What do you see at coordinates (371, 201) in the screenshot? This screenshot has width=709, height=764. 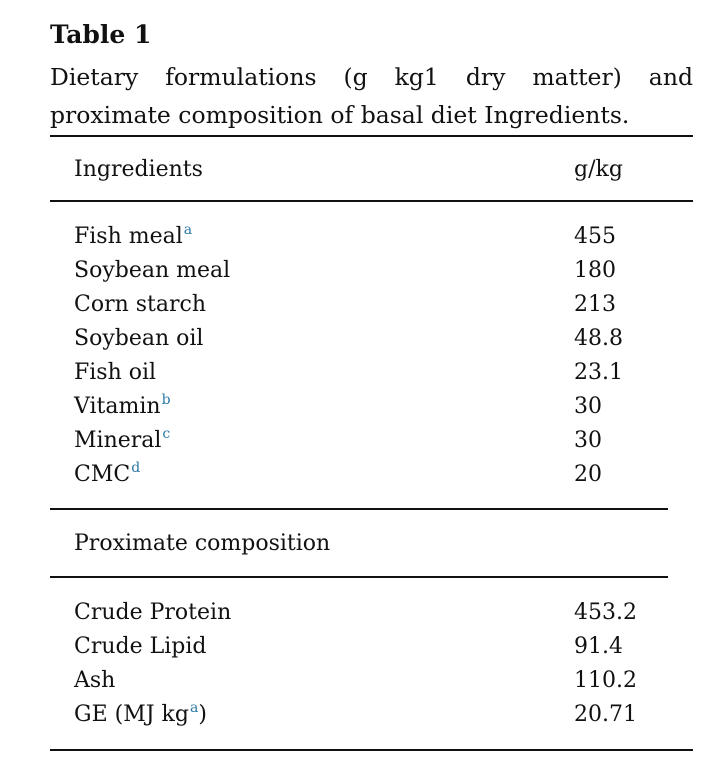 I see `header-rule` at bounding box center [371, 201].